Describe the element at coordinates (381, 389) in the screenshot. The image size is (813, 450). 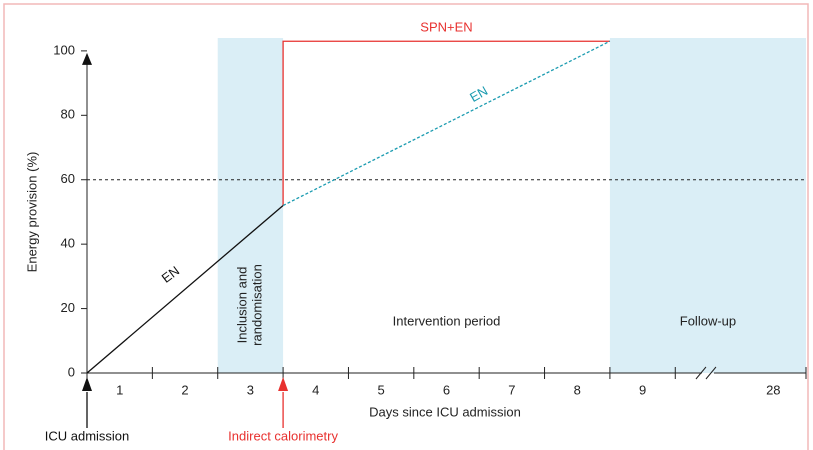
I see `x-tick-label: 5` at that location.